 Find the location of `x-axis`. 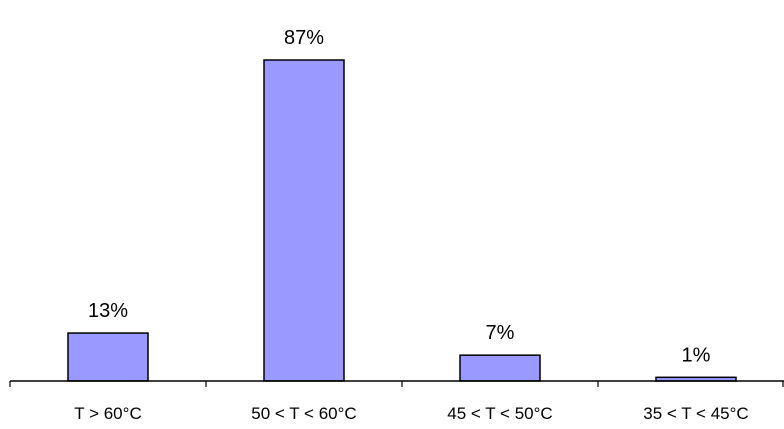

x-axis is located at coordinates (396, 383).